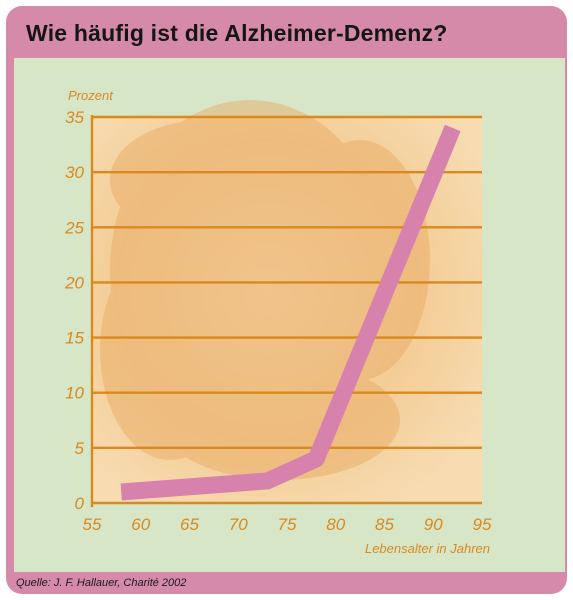  Describe the element at coordinates (80, 448) in the screenshot. I see `y-tick-label: 5` at that location.